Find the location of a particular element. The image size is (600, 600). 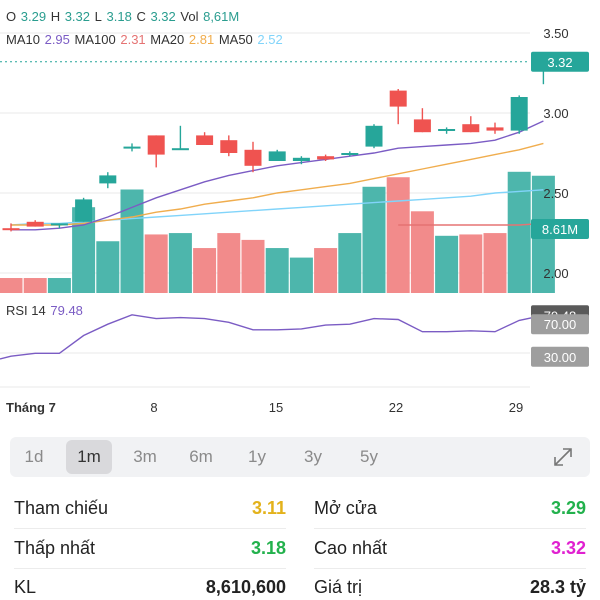

volume-total-label: KL is located at coordinates (25, 587).